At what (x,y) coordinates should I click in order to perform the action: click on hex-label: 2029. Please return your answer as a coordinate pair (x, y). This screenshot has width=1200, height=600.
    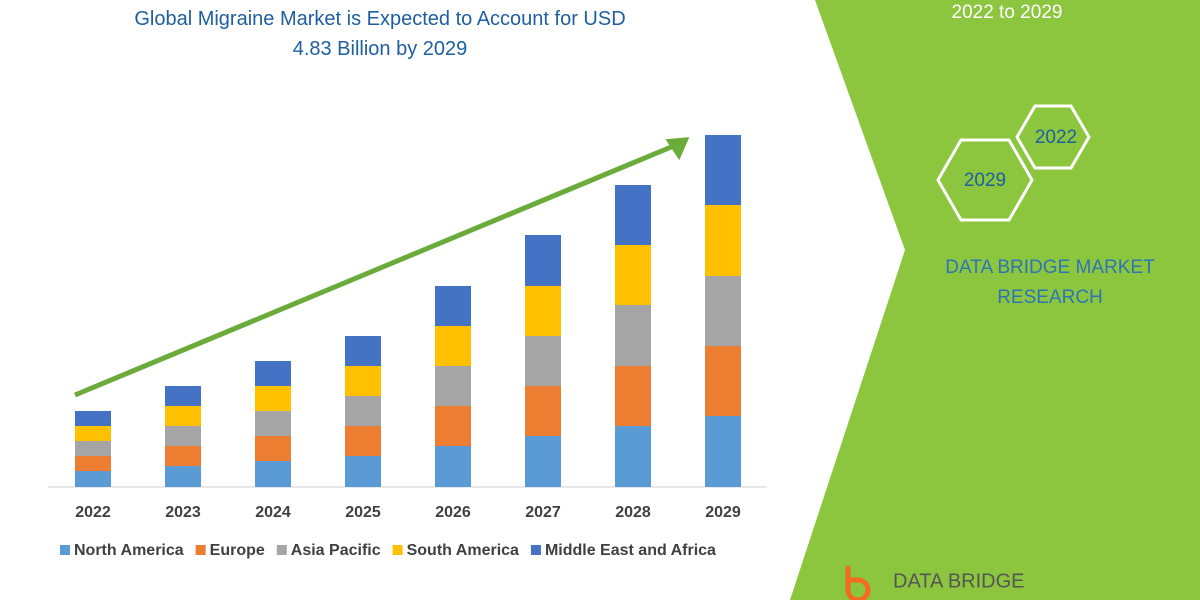
    Looking at the image, I should click on (985, 180).